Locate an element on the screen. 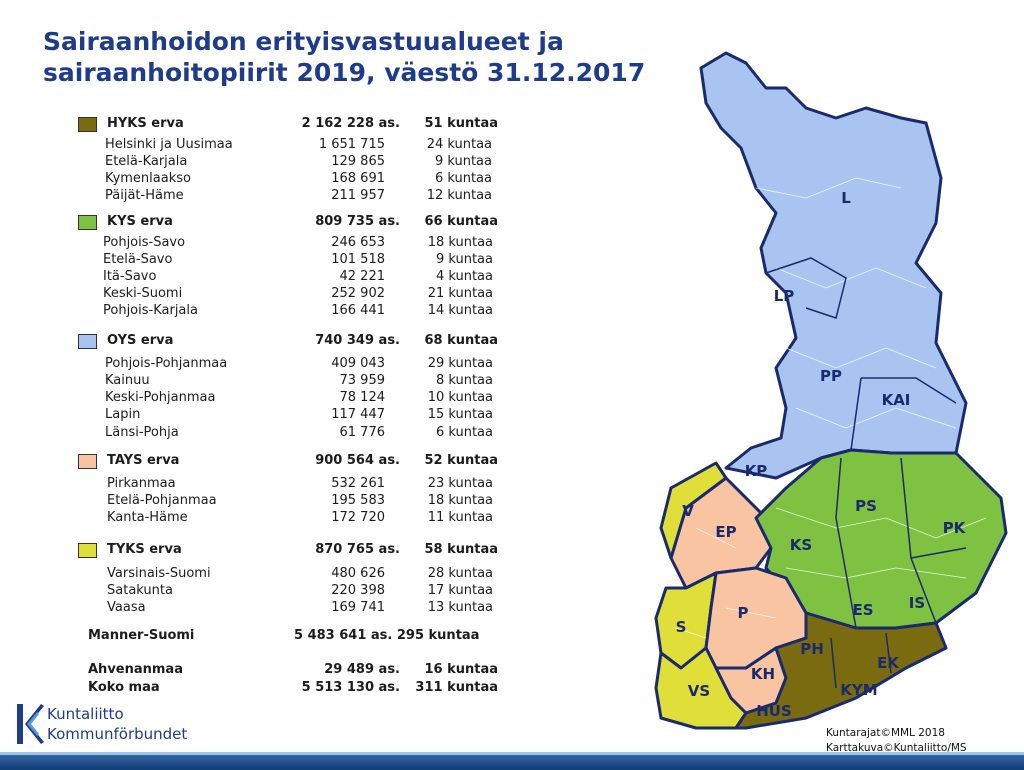  logo-line-1: Kuntaliitto is located at coordinates (85, 714).